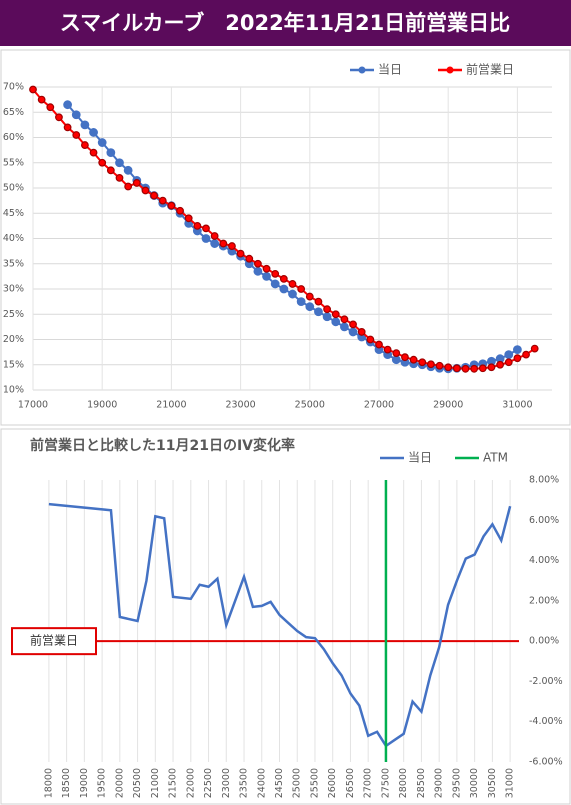 Image resolution: width=571 pixels, height=805 pixels. What do you see at coordinates (490, 69) in the screenshot?
I see `legend-label: 前営業日` at bounding box center [490, 69].